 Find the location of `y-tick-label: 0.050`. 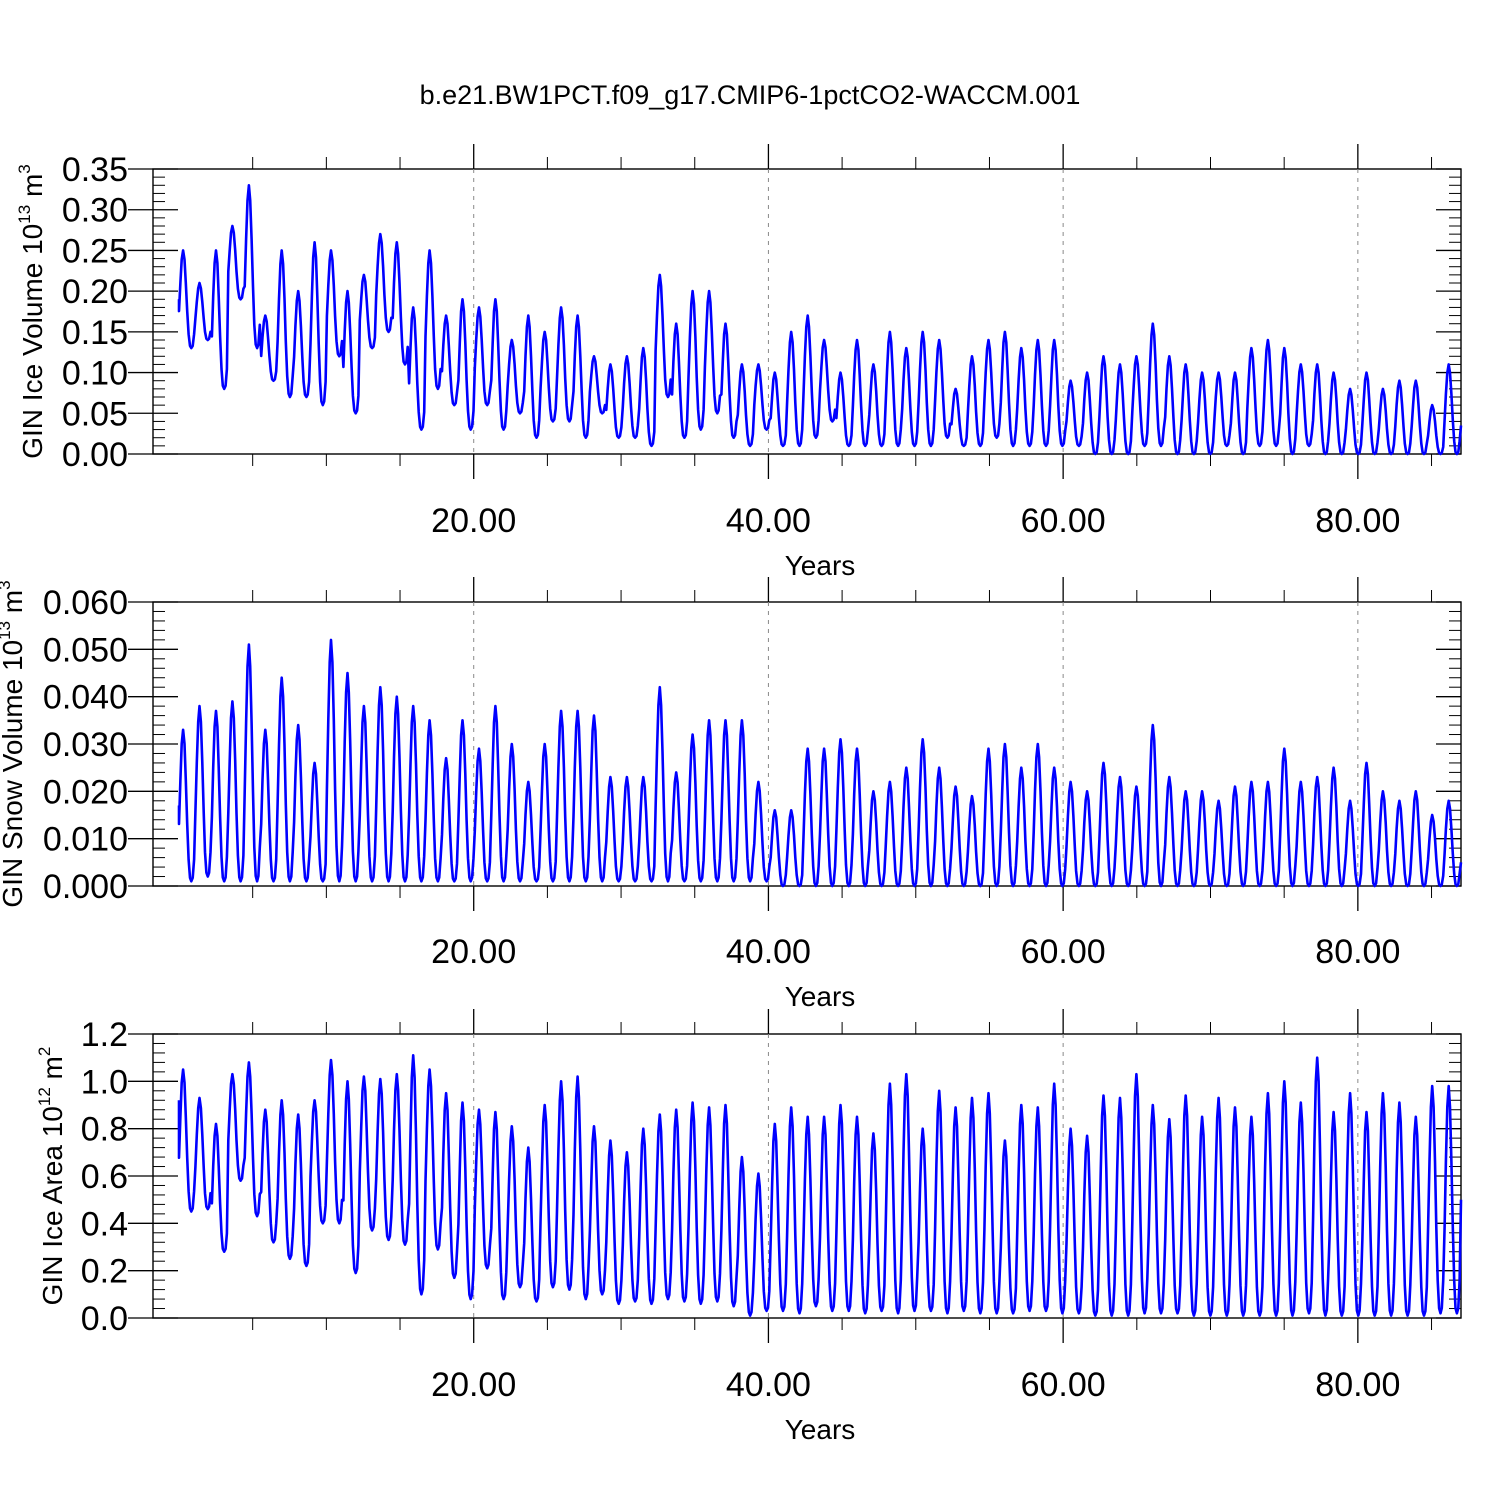

y-tick-label: 0.050 is located at coordinates (85, 650).